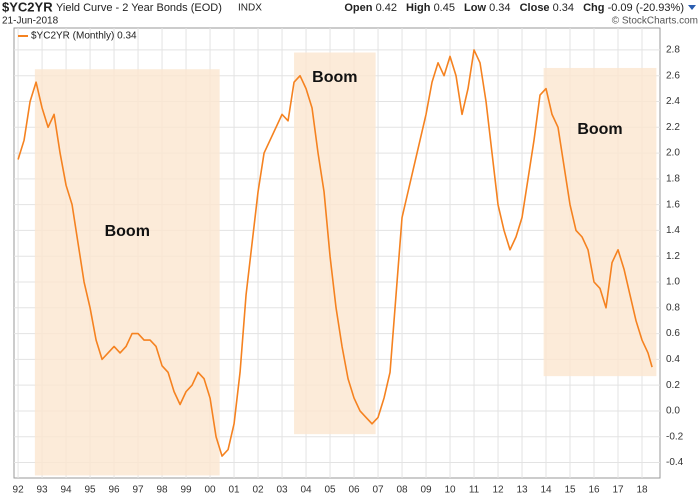 The width and height of the screenshot is (700, 500). Describe the element at coordinates (692, 7) in the screenshot. I see `dropdown-icon` at that location.